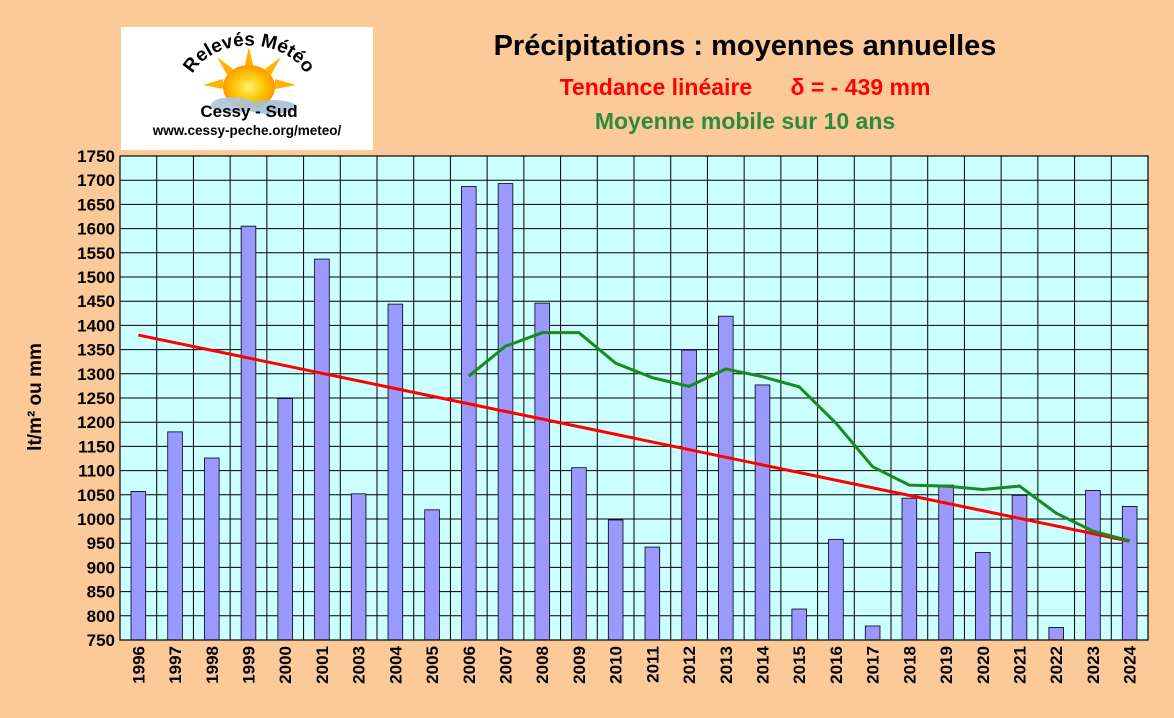  What do you see at coordinates (1093, 665) in the screenshot?
I see `x-tick-label: 2023` at bounding box center [1093, 665].